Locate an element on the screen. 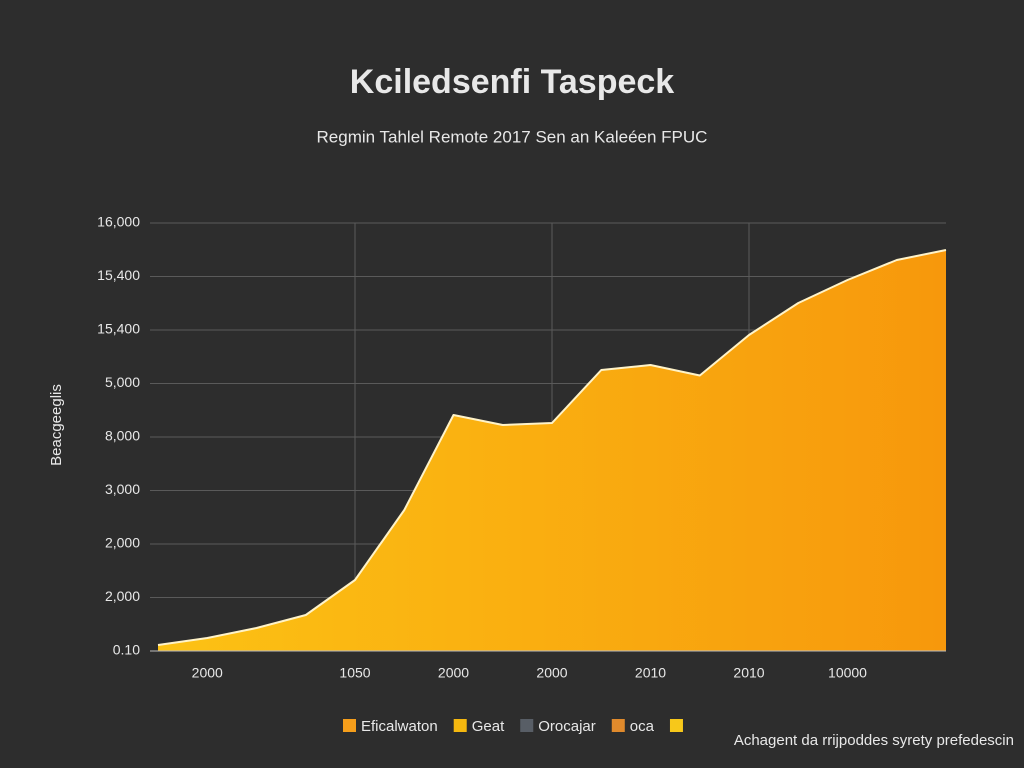  legend-label: Orocajar is located at coordinates (567, 726).